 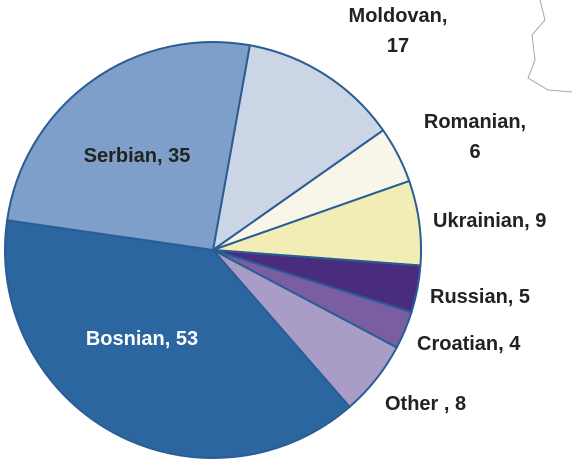 What do you see at coordinates (425, 404) in the screenshot?
I see `slice-label: Other , 8` at bounding box center [425, 404].